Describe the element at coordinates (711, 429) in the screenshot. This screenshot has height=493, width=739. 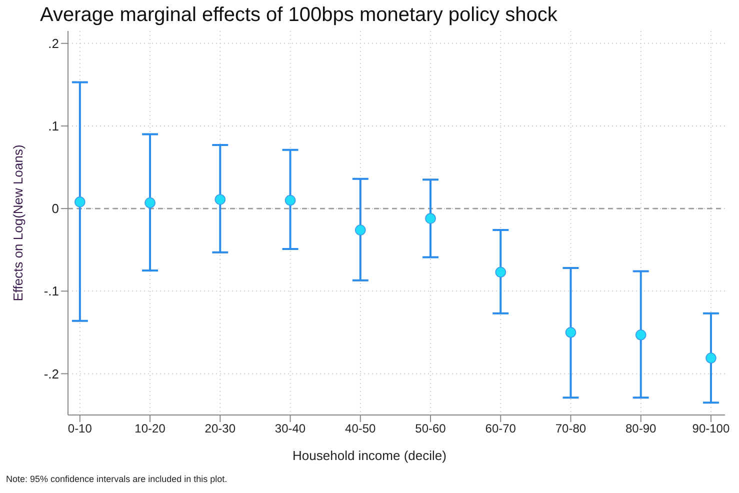
I see `x-tick-label: 90-100` at that location.